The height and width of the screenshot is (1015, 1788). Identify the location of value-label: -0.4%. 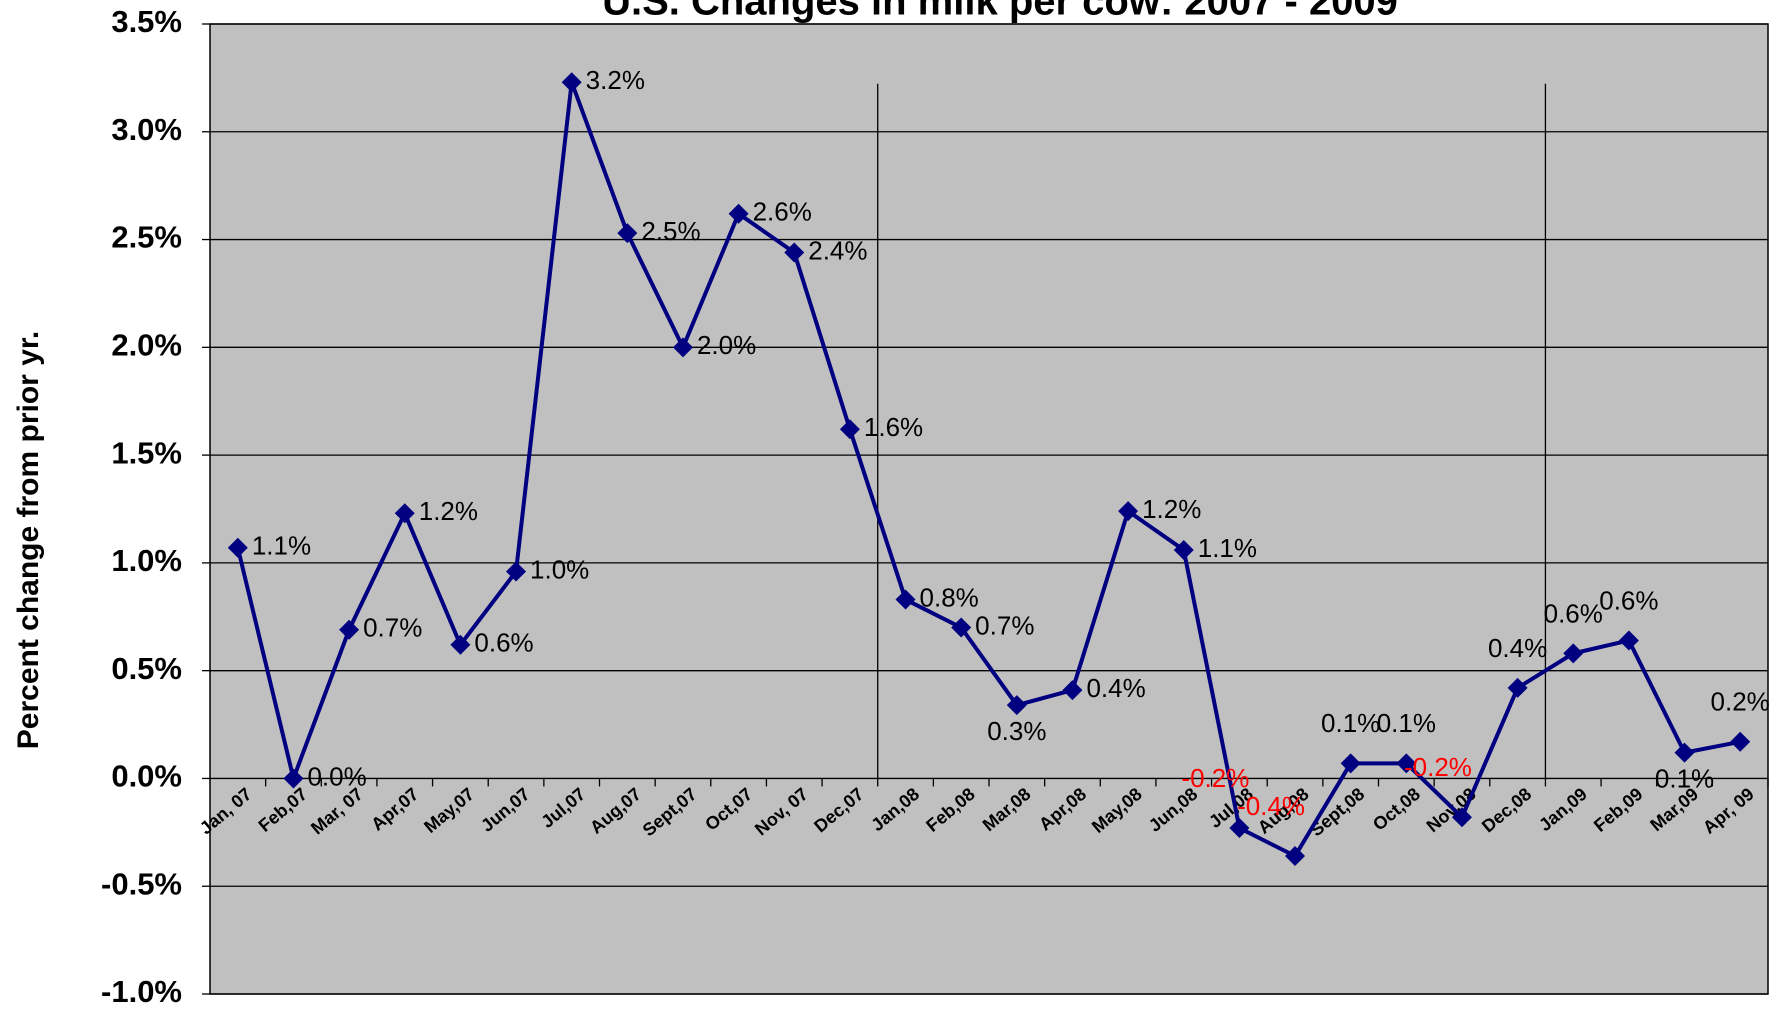
(1271, 806).